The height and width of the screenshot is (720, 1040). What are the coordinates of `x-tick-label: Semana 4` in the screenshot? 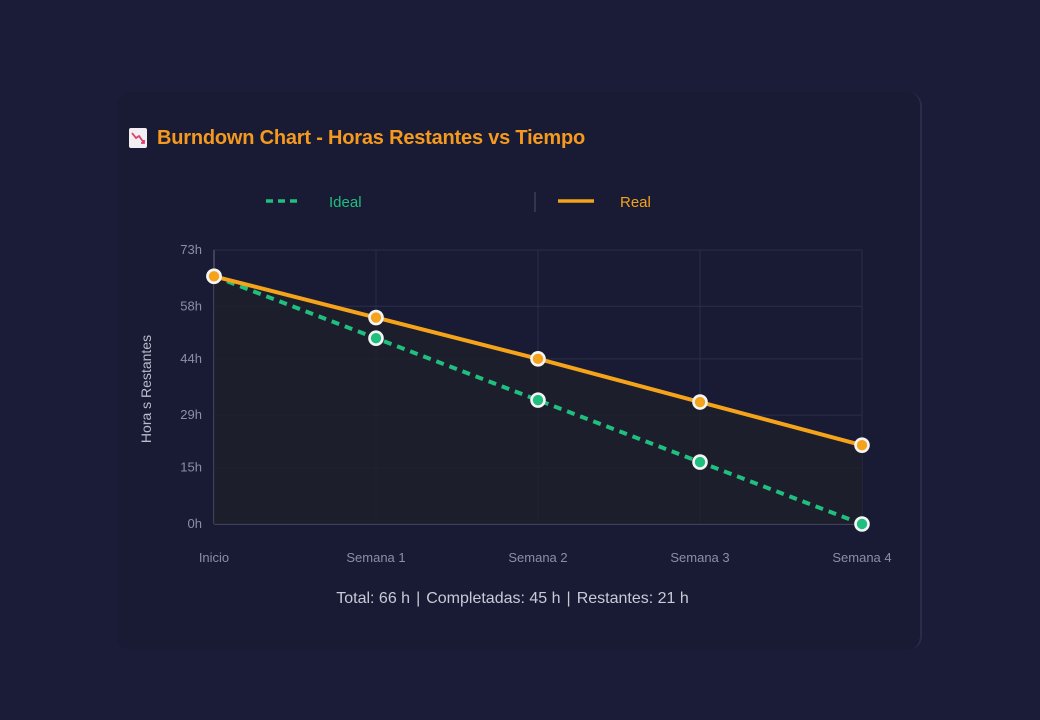 It's located at (861, 557).